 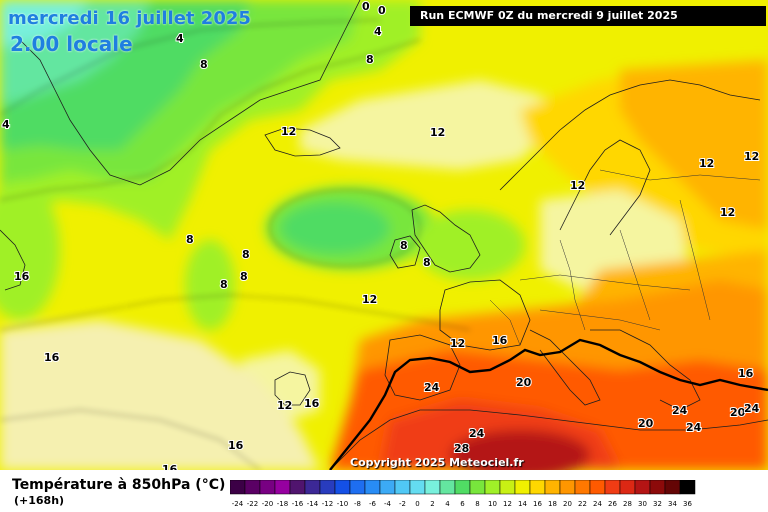 What do you see at coordinates (645, 370) in the screenshot?
I see `coast-balkans` at bounding box center [645, 370].